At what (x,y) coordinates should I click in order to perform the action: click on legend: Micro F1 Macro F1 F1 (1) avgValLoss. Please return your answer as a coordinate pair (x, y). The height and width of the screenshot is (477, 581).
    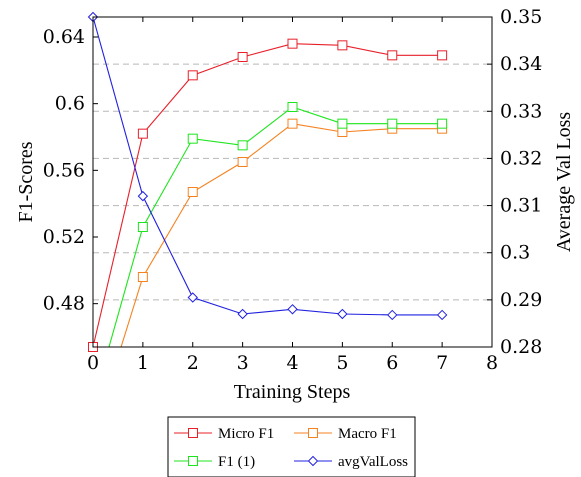
    Looking at the image, I should click on (291, 446).